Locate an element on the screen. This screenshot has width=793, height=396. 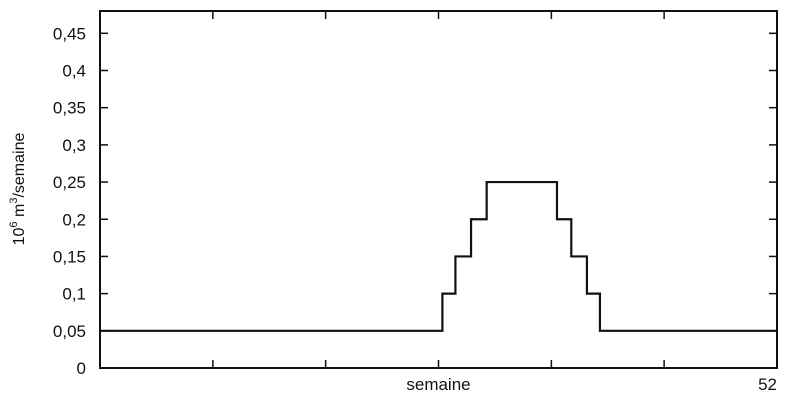
y-tick-label: 0,3 is located at coordinates (74, 145).